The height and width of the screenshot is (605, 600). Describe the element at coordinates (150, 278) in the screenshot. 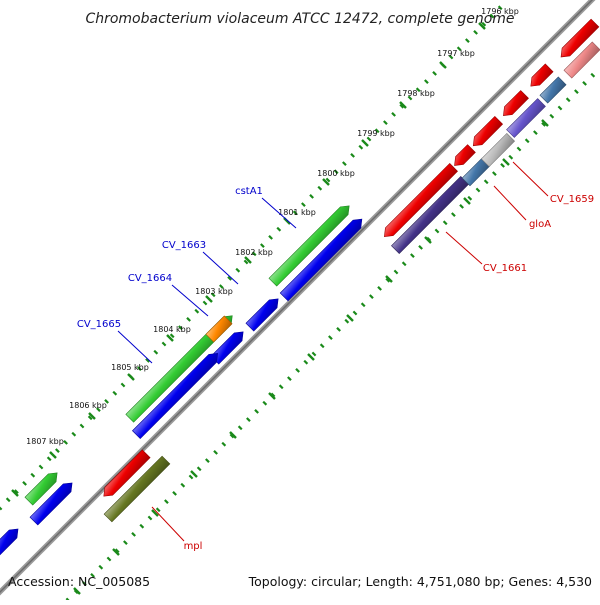

I see `forward-gene-label: CV_1664` at that location.